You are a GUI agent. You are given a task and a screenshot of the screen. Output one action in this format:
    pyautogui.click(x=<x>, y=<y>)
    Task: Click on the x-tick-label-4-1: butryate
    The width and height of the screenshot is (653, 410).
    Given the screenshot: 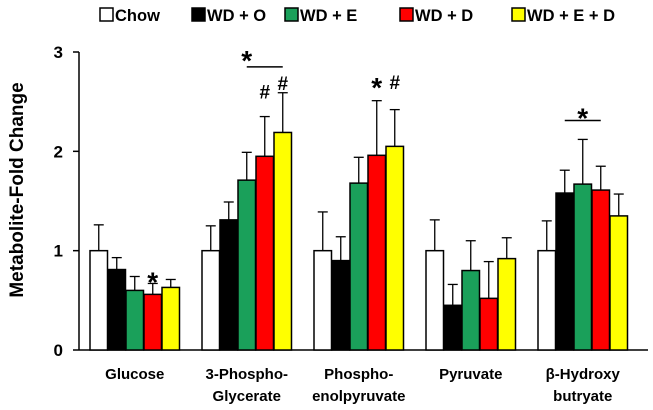 What is the action you would take?
    pyautogui.click(x=582, y=396)
    